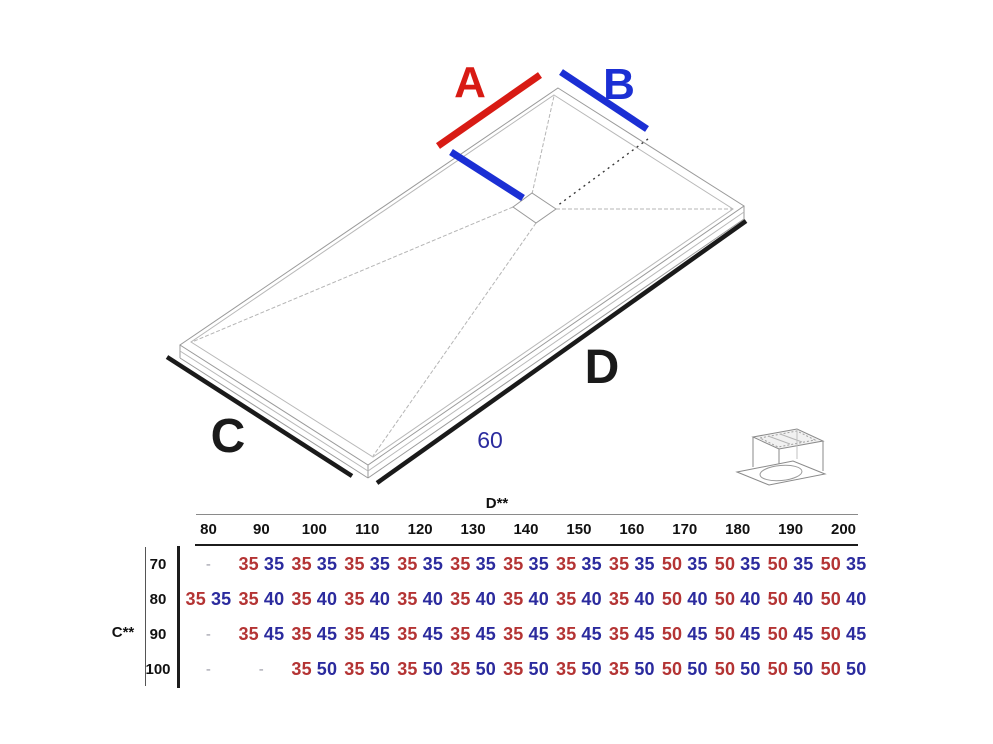 This screenshot has height=744, width=993. What do you see at coordinates (420, 529) in the screenshot?
I see `column-header: 120` at bounding box center [420, 529].